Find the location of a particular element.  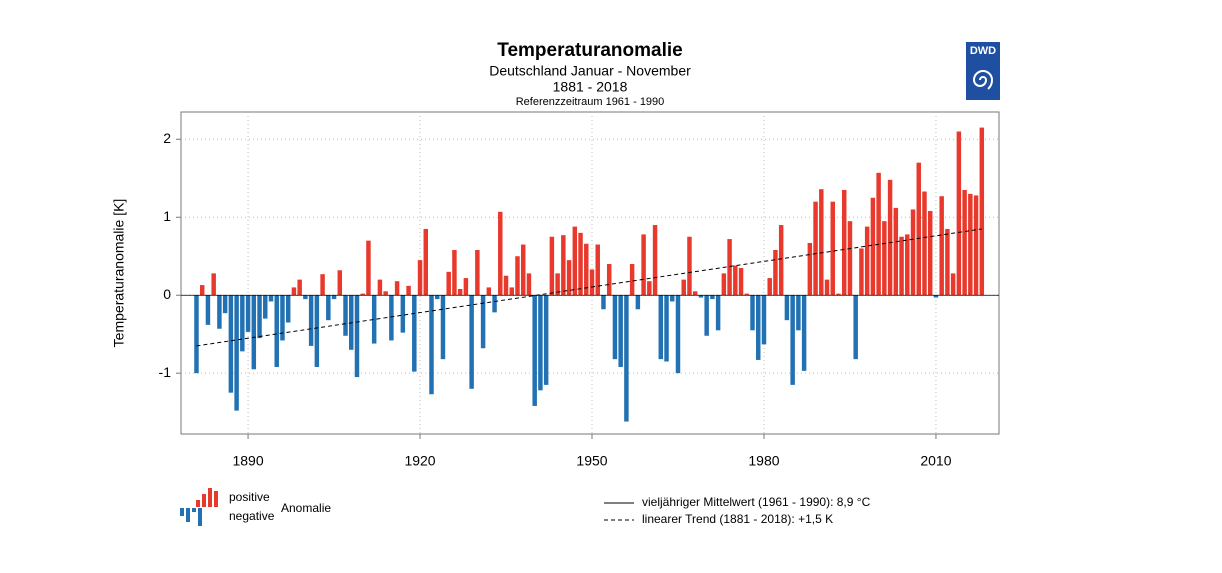

legend-anomalie: Anomalie is located at coordinates (306, 508).